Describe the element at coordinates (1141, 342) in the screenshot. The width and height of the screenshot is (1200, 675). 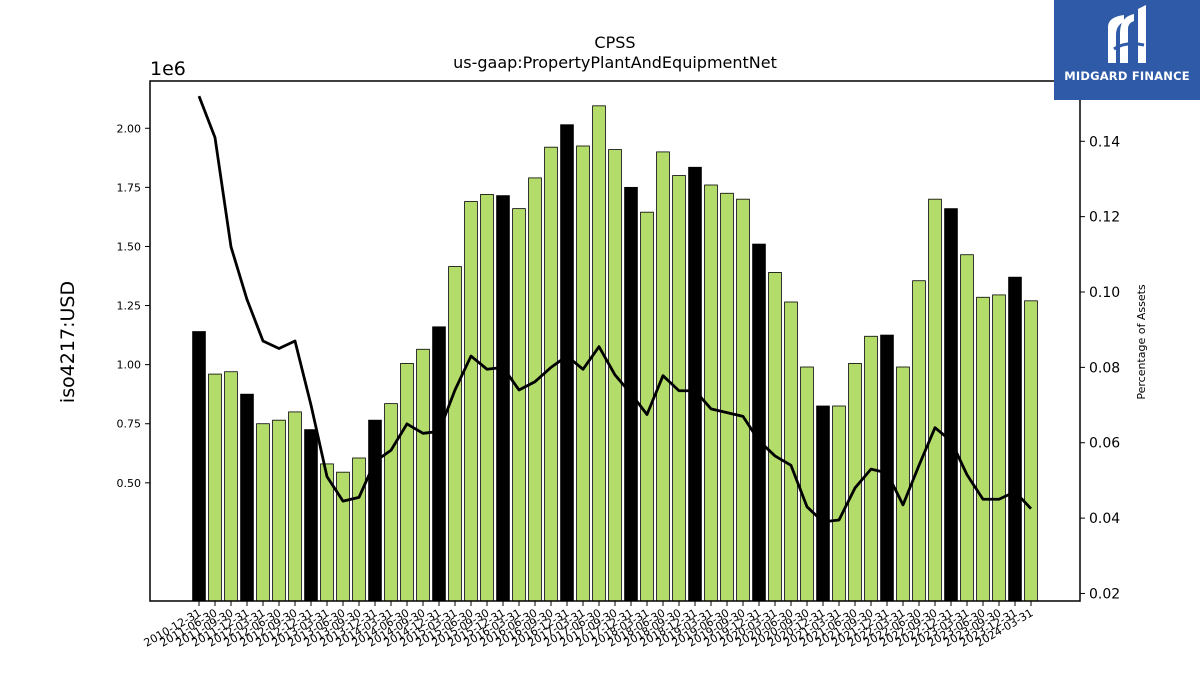
I see `y2-axis-label: Percentage of Assets` at that location.